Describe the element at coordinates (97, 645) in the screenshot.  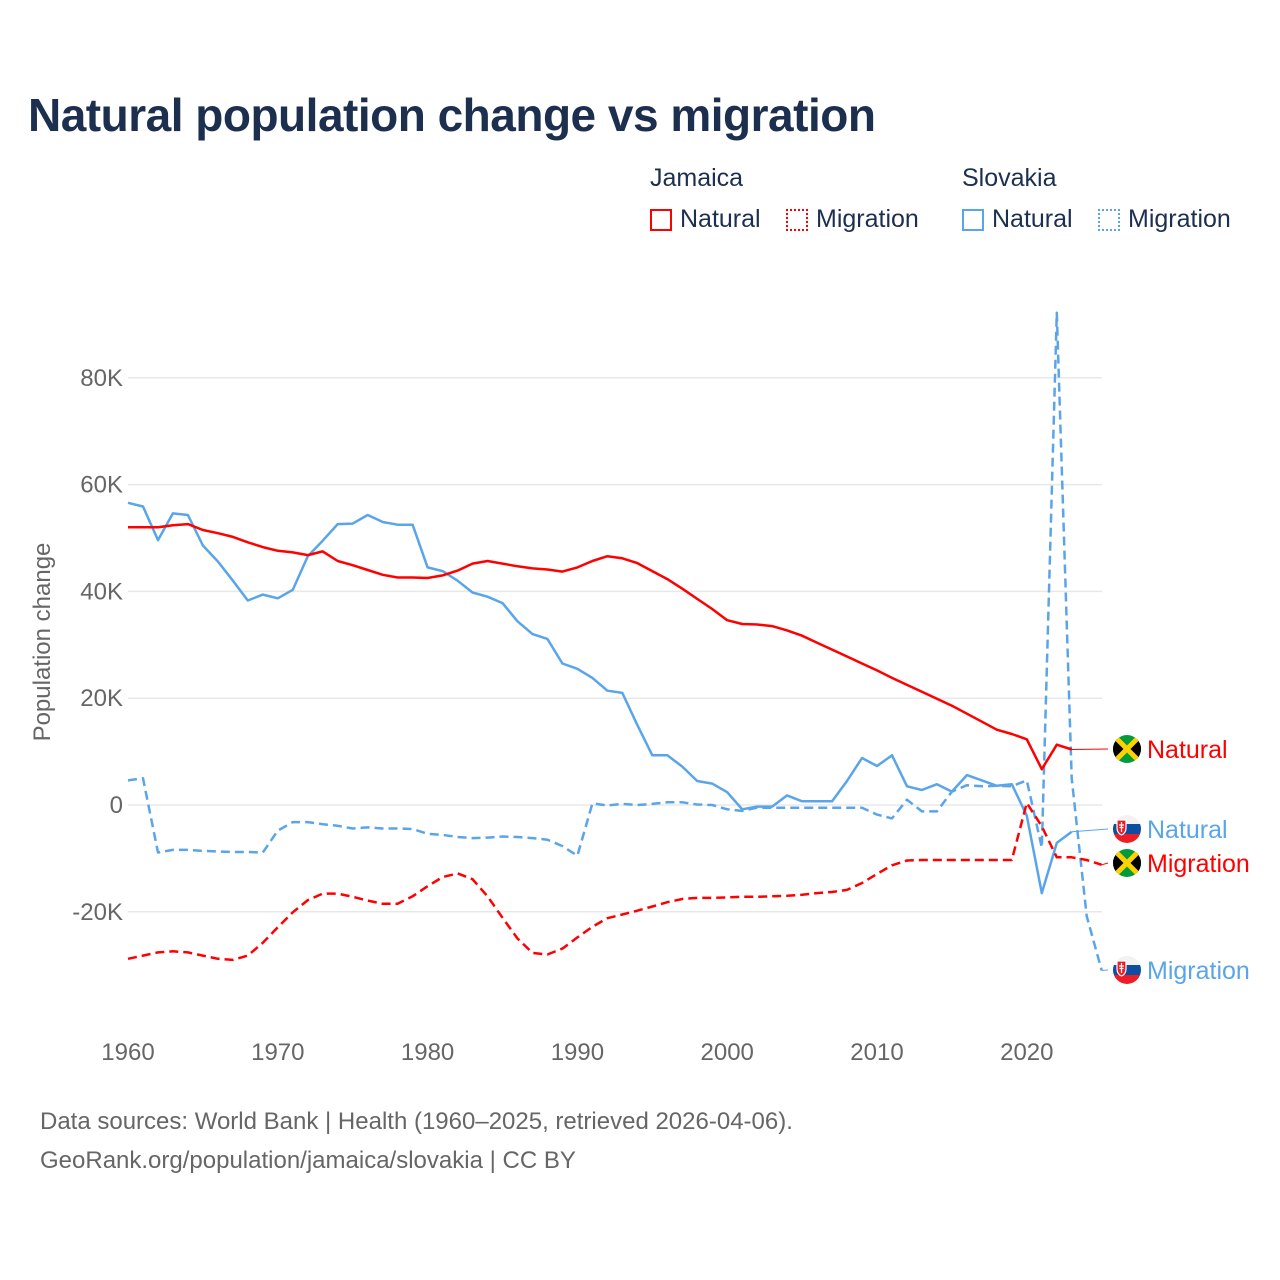
I see `y-axis: 80K 60K 40K 20K 0 -20K` at that location.